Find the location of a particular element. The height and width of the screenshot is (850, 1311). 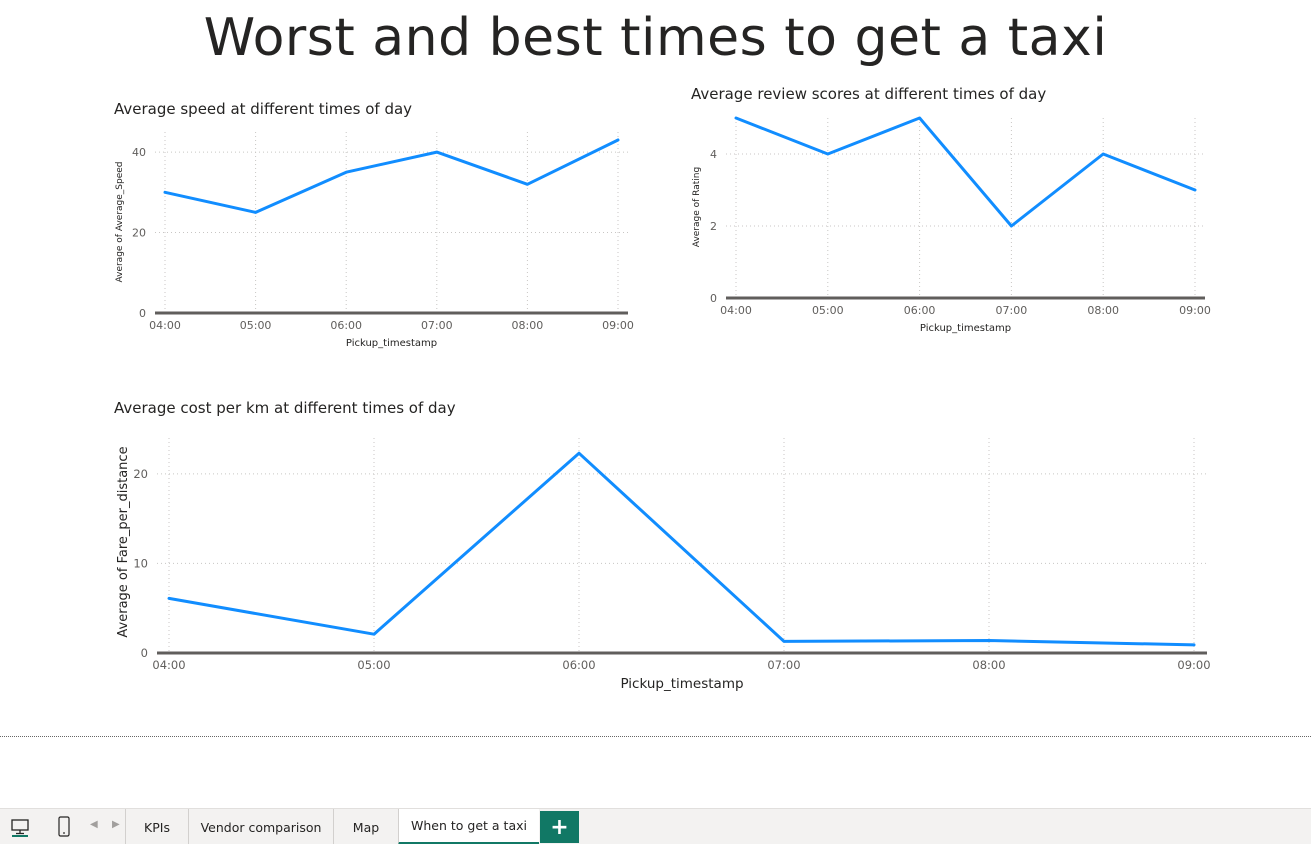

cost-x-axis-title: Pickup_timestamp is located at coordinates (681, 684).